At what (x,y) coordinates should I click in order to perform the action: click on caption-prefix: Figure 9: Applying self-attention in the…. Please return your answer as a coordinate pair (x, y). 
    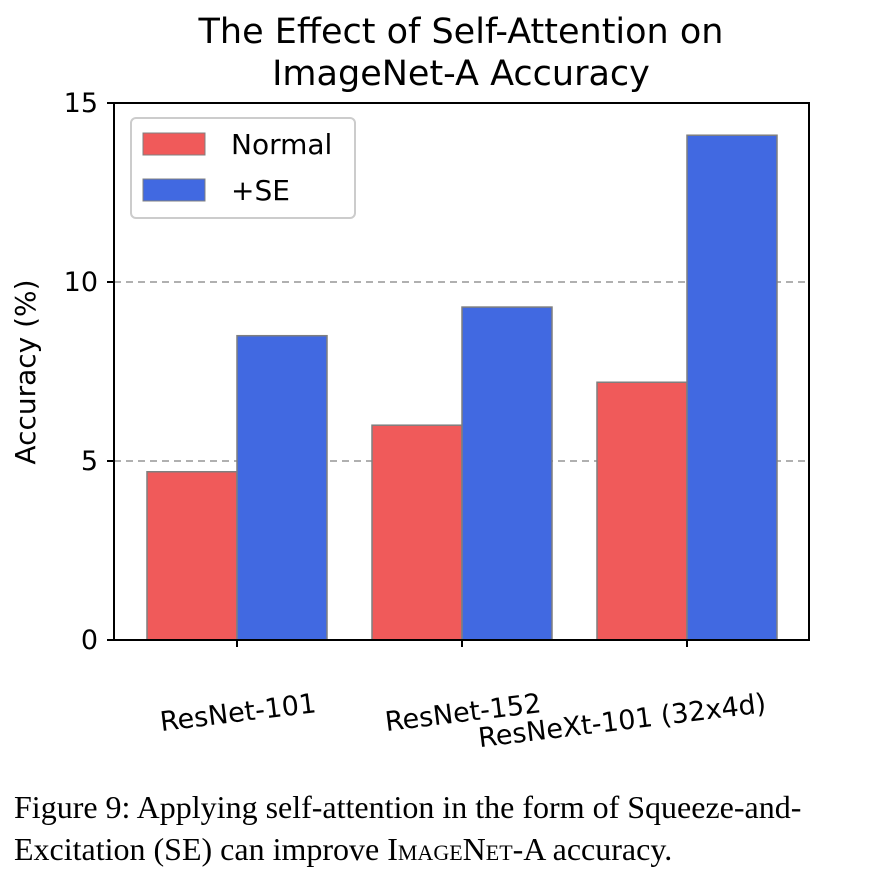
    Looking at the image, I should click on (408, 828).